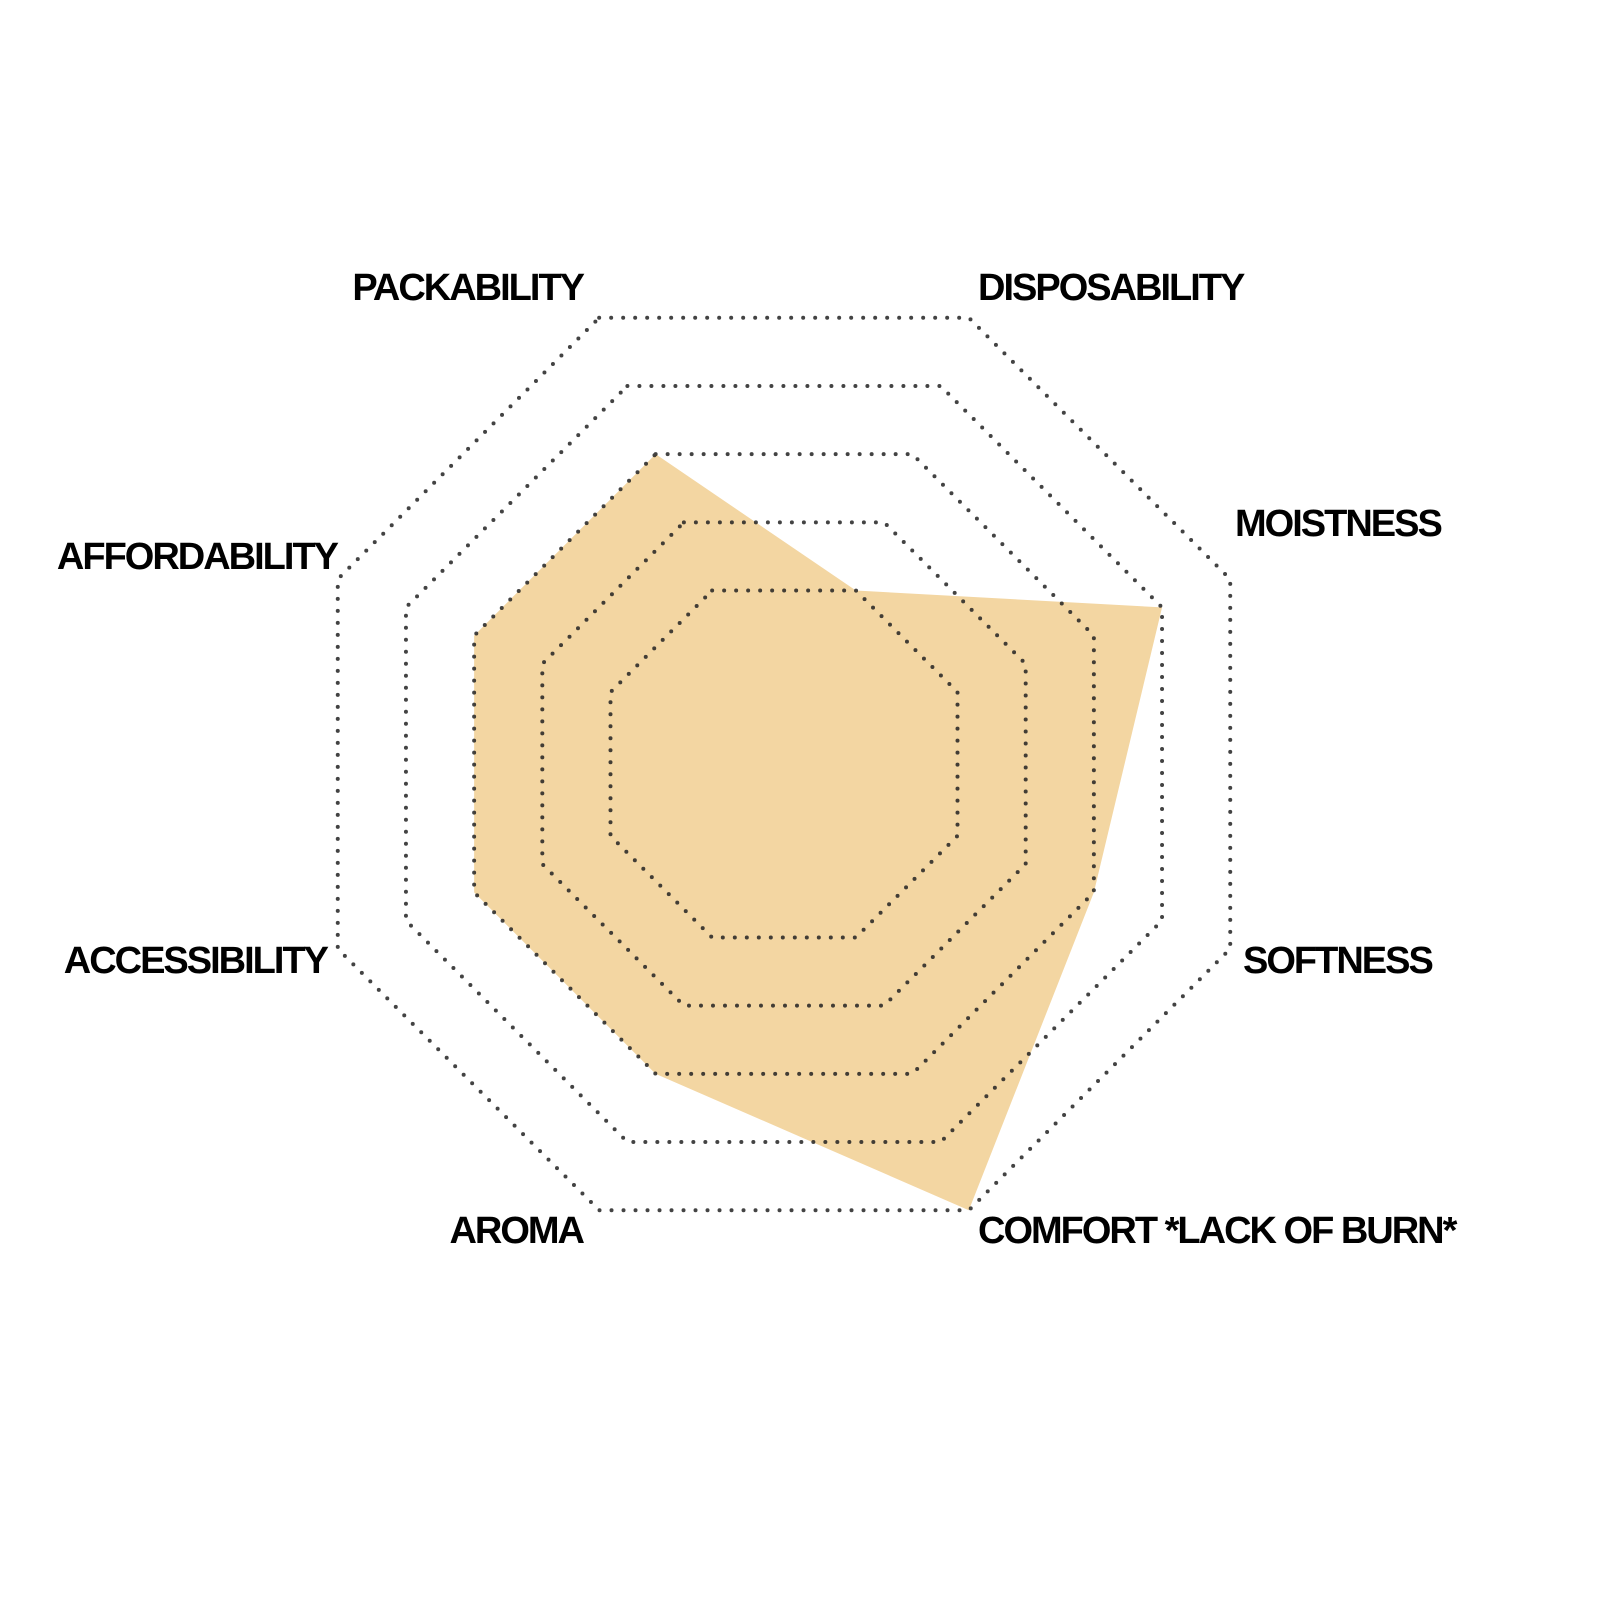  I want to click on axis-label: AFFORDABILITY, so click(198, 557).